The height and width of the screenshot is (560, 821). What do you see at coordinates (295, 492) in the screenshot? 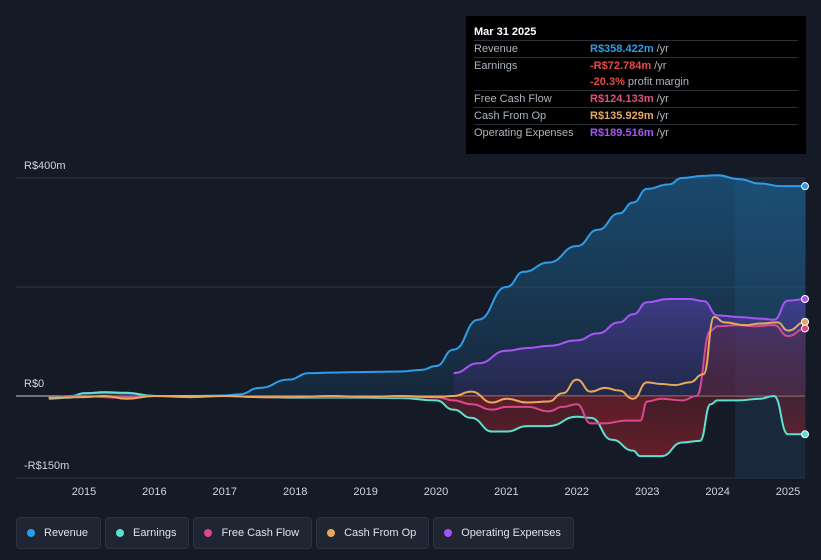
I see `x-tick-label: 2018` at bounding box center [295, 492].